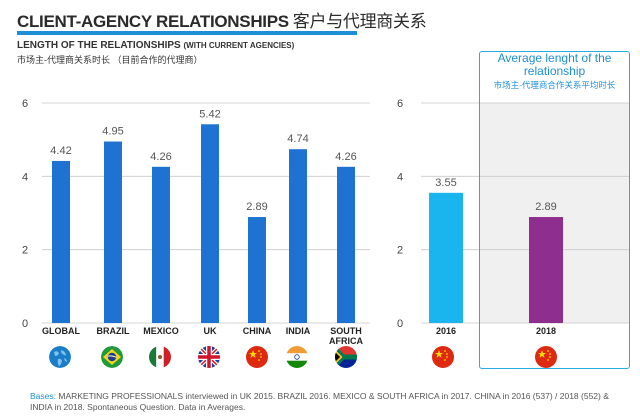 The height and width of the screenshot is (420, 640). What do you see at coordinates (257, 331) in the screenshot?
I see `left-category-label: CHINA` at bounding box center [257, 331].